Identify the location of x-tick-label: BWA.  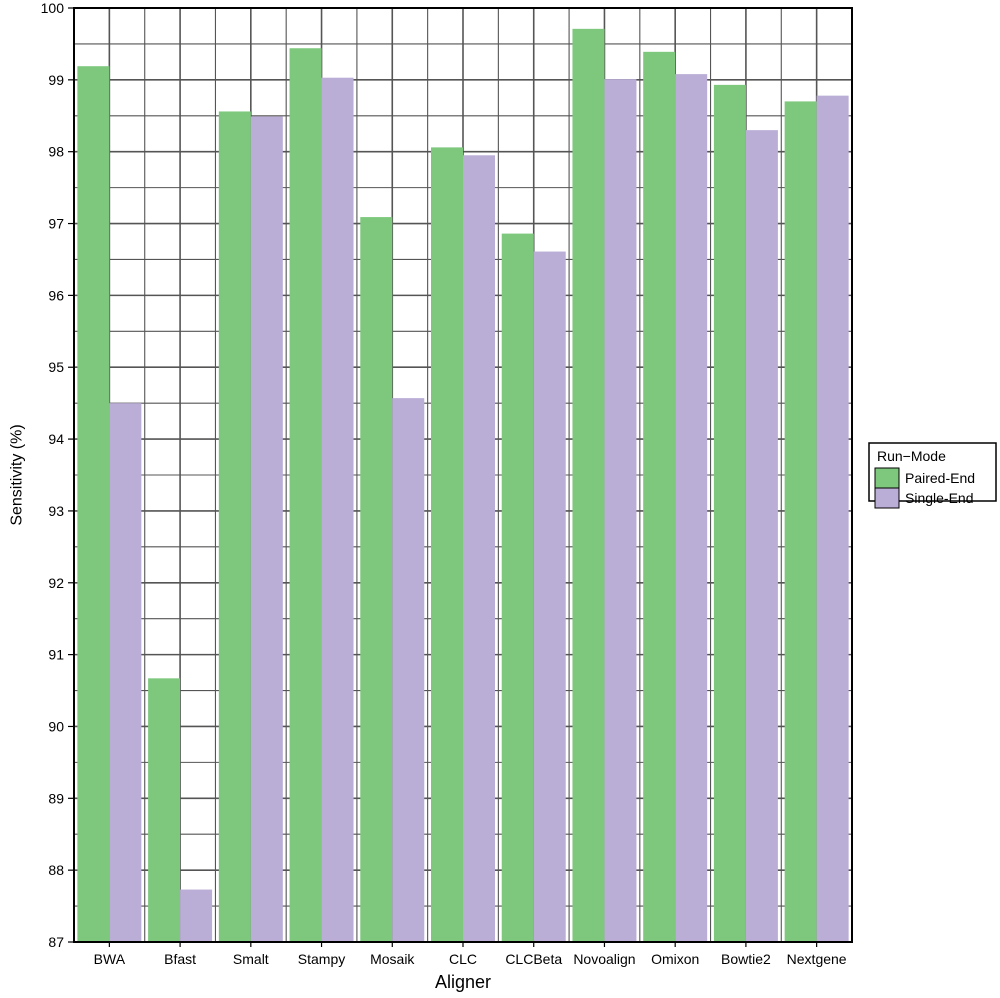
(110, 959).